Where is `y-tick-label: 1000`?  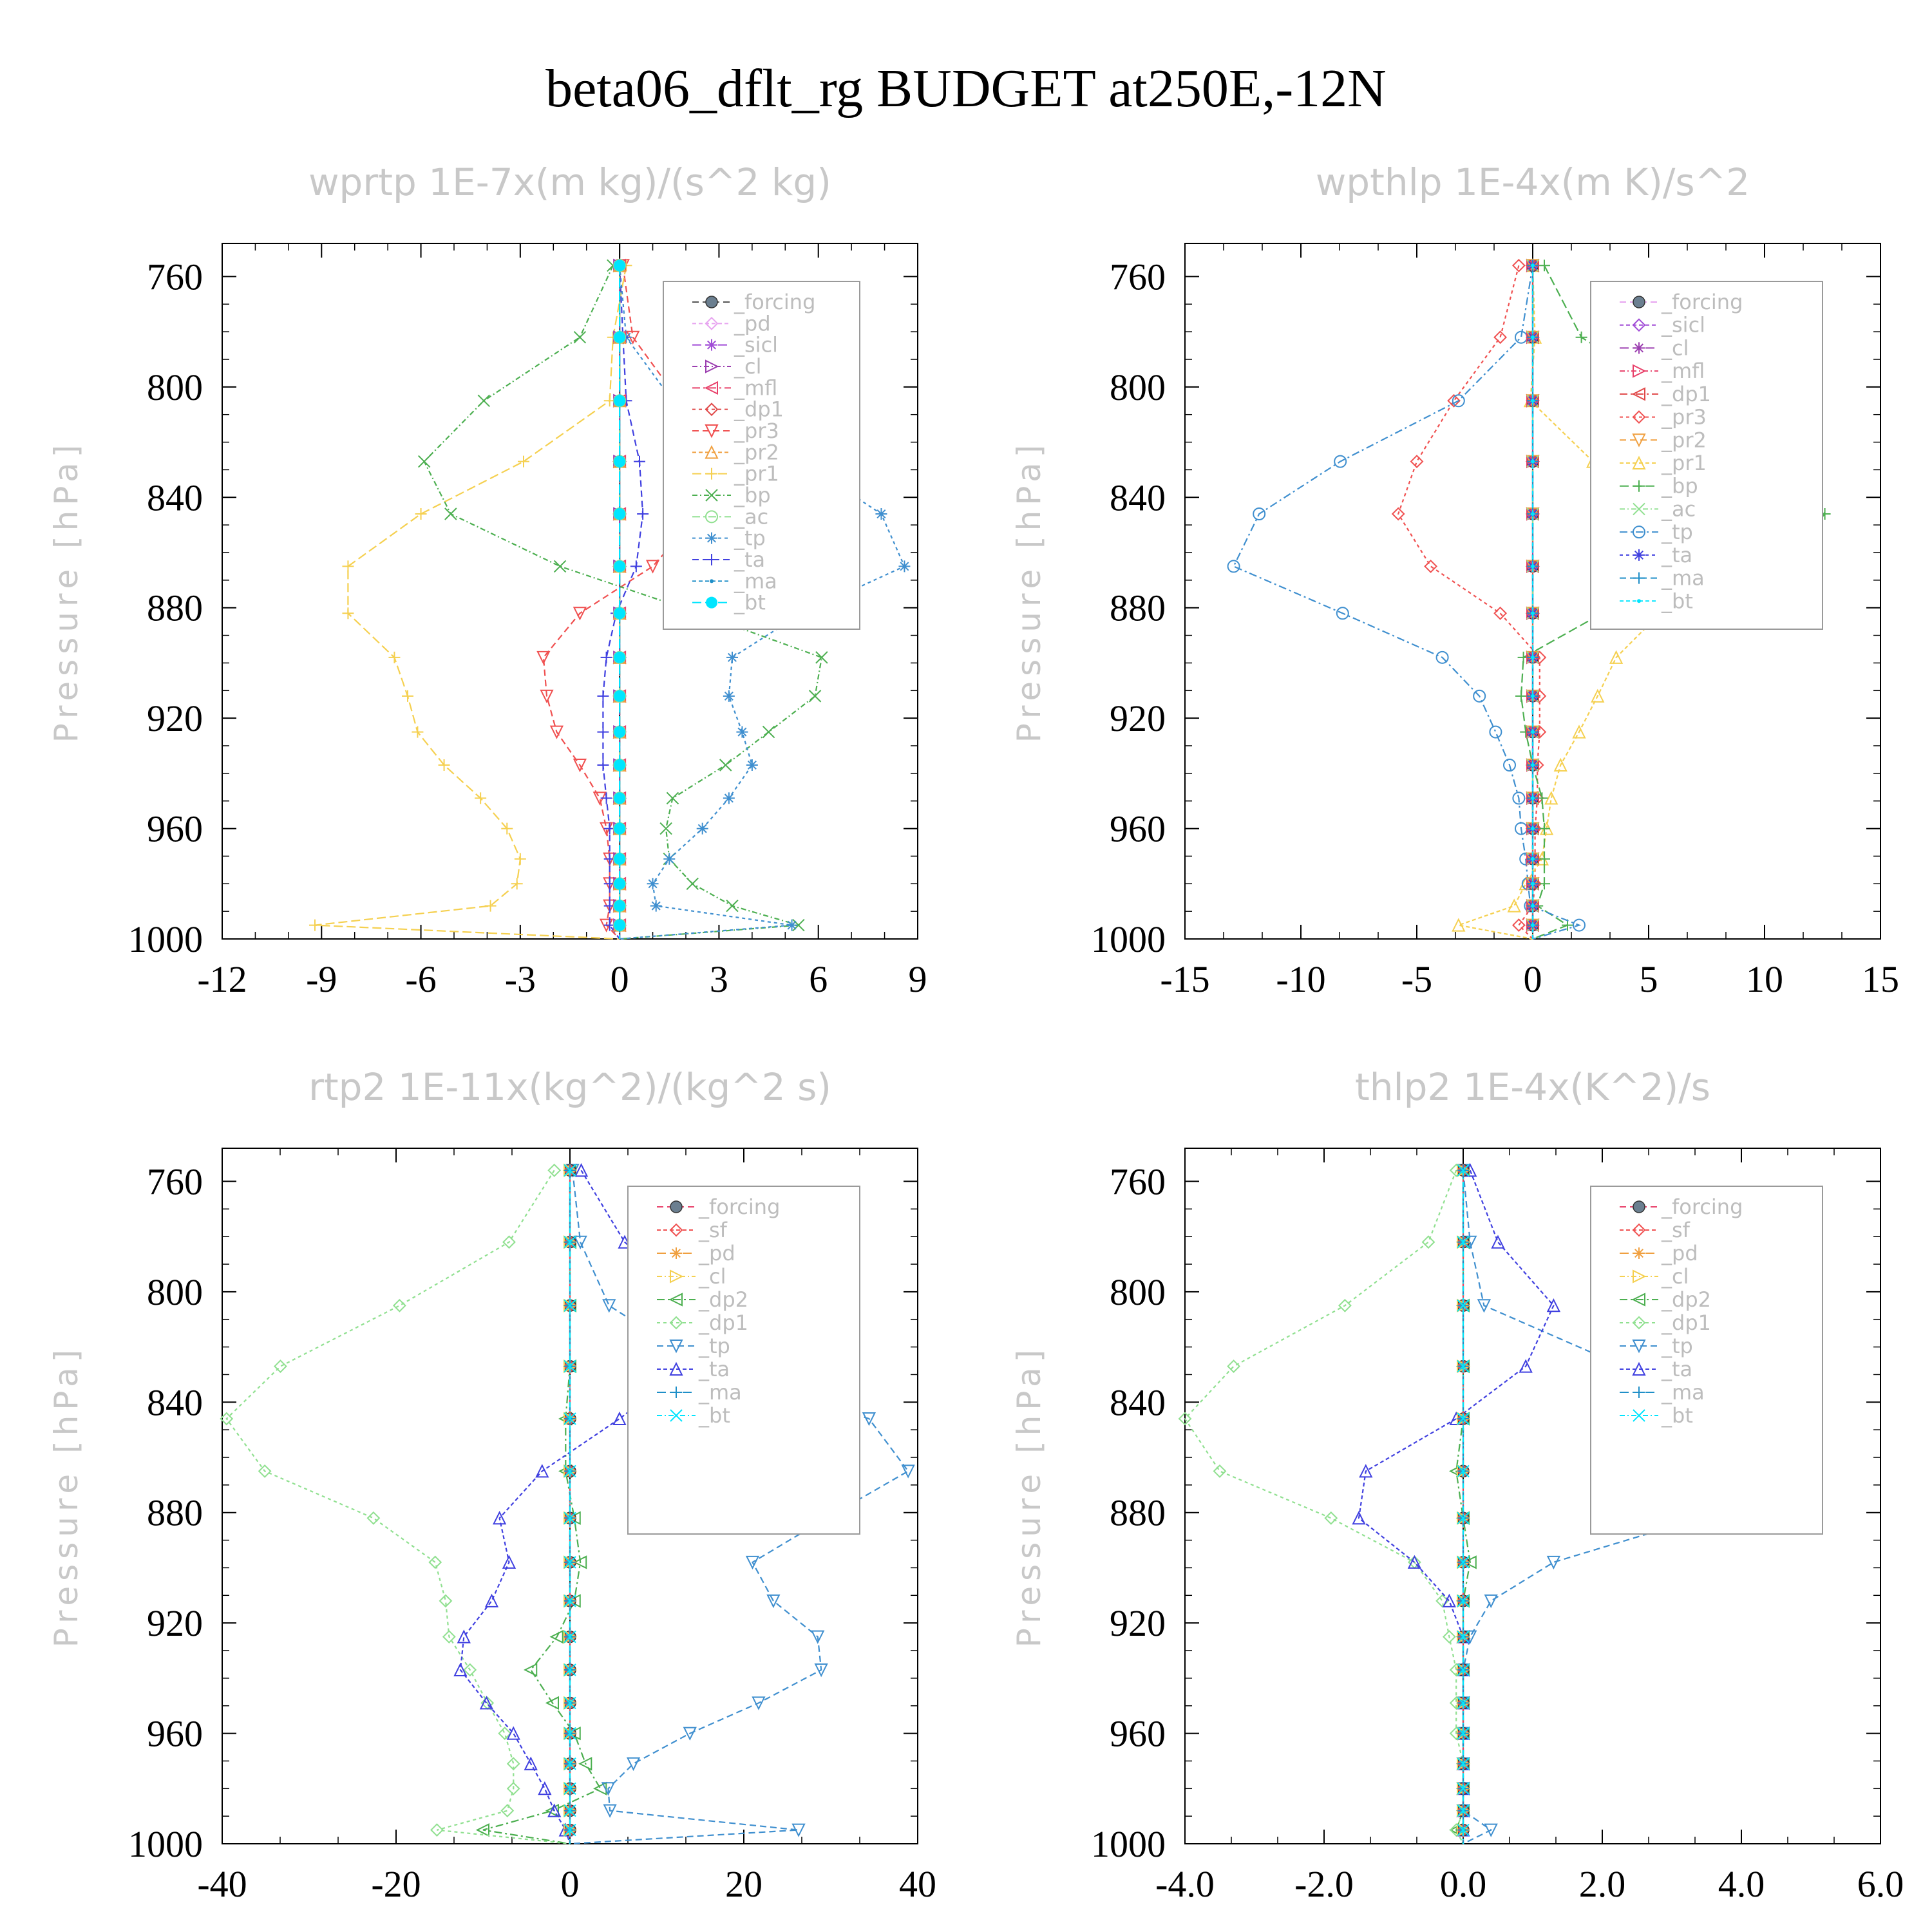
y-tick-label: 1000 is located at coordinates (166, 1844).